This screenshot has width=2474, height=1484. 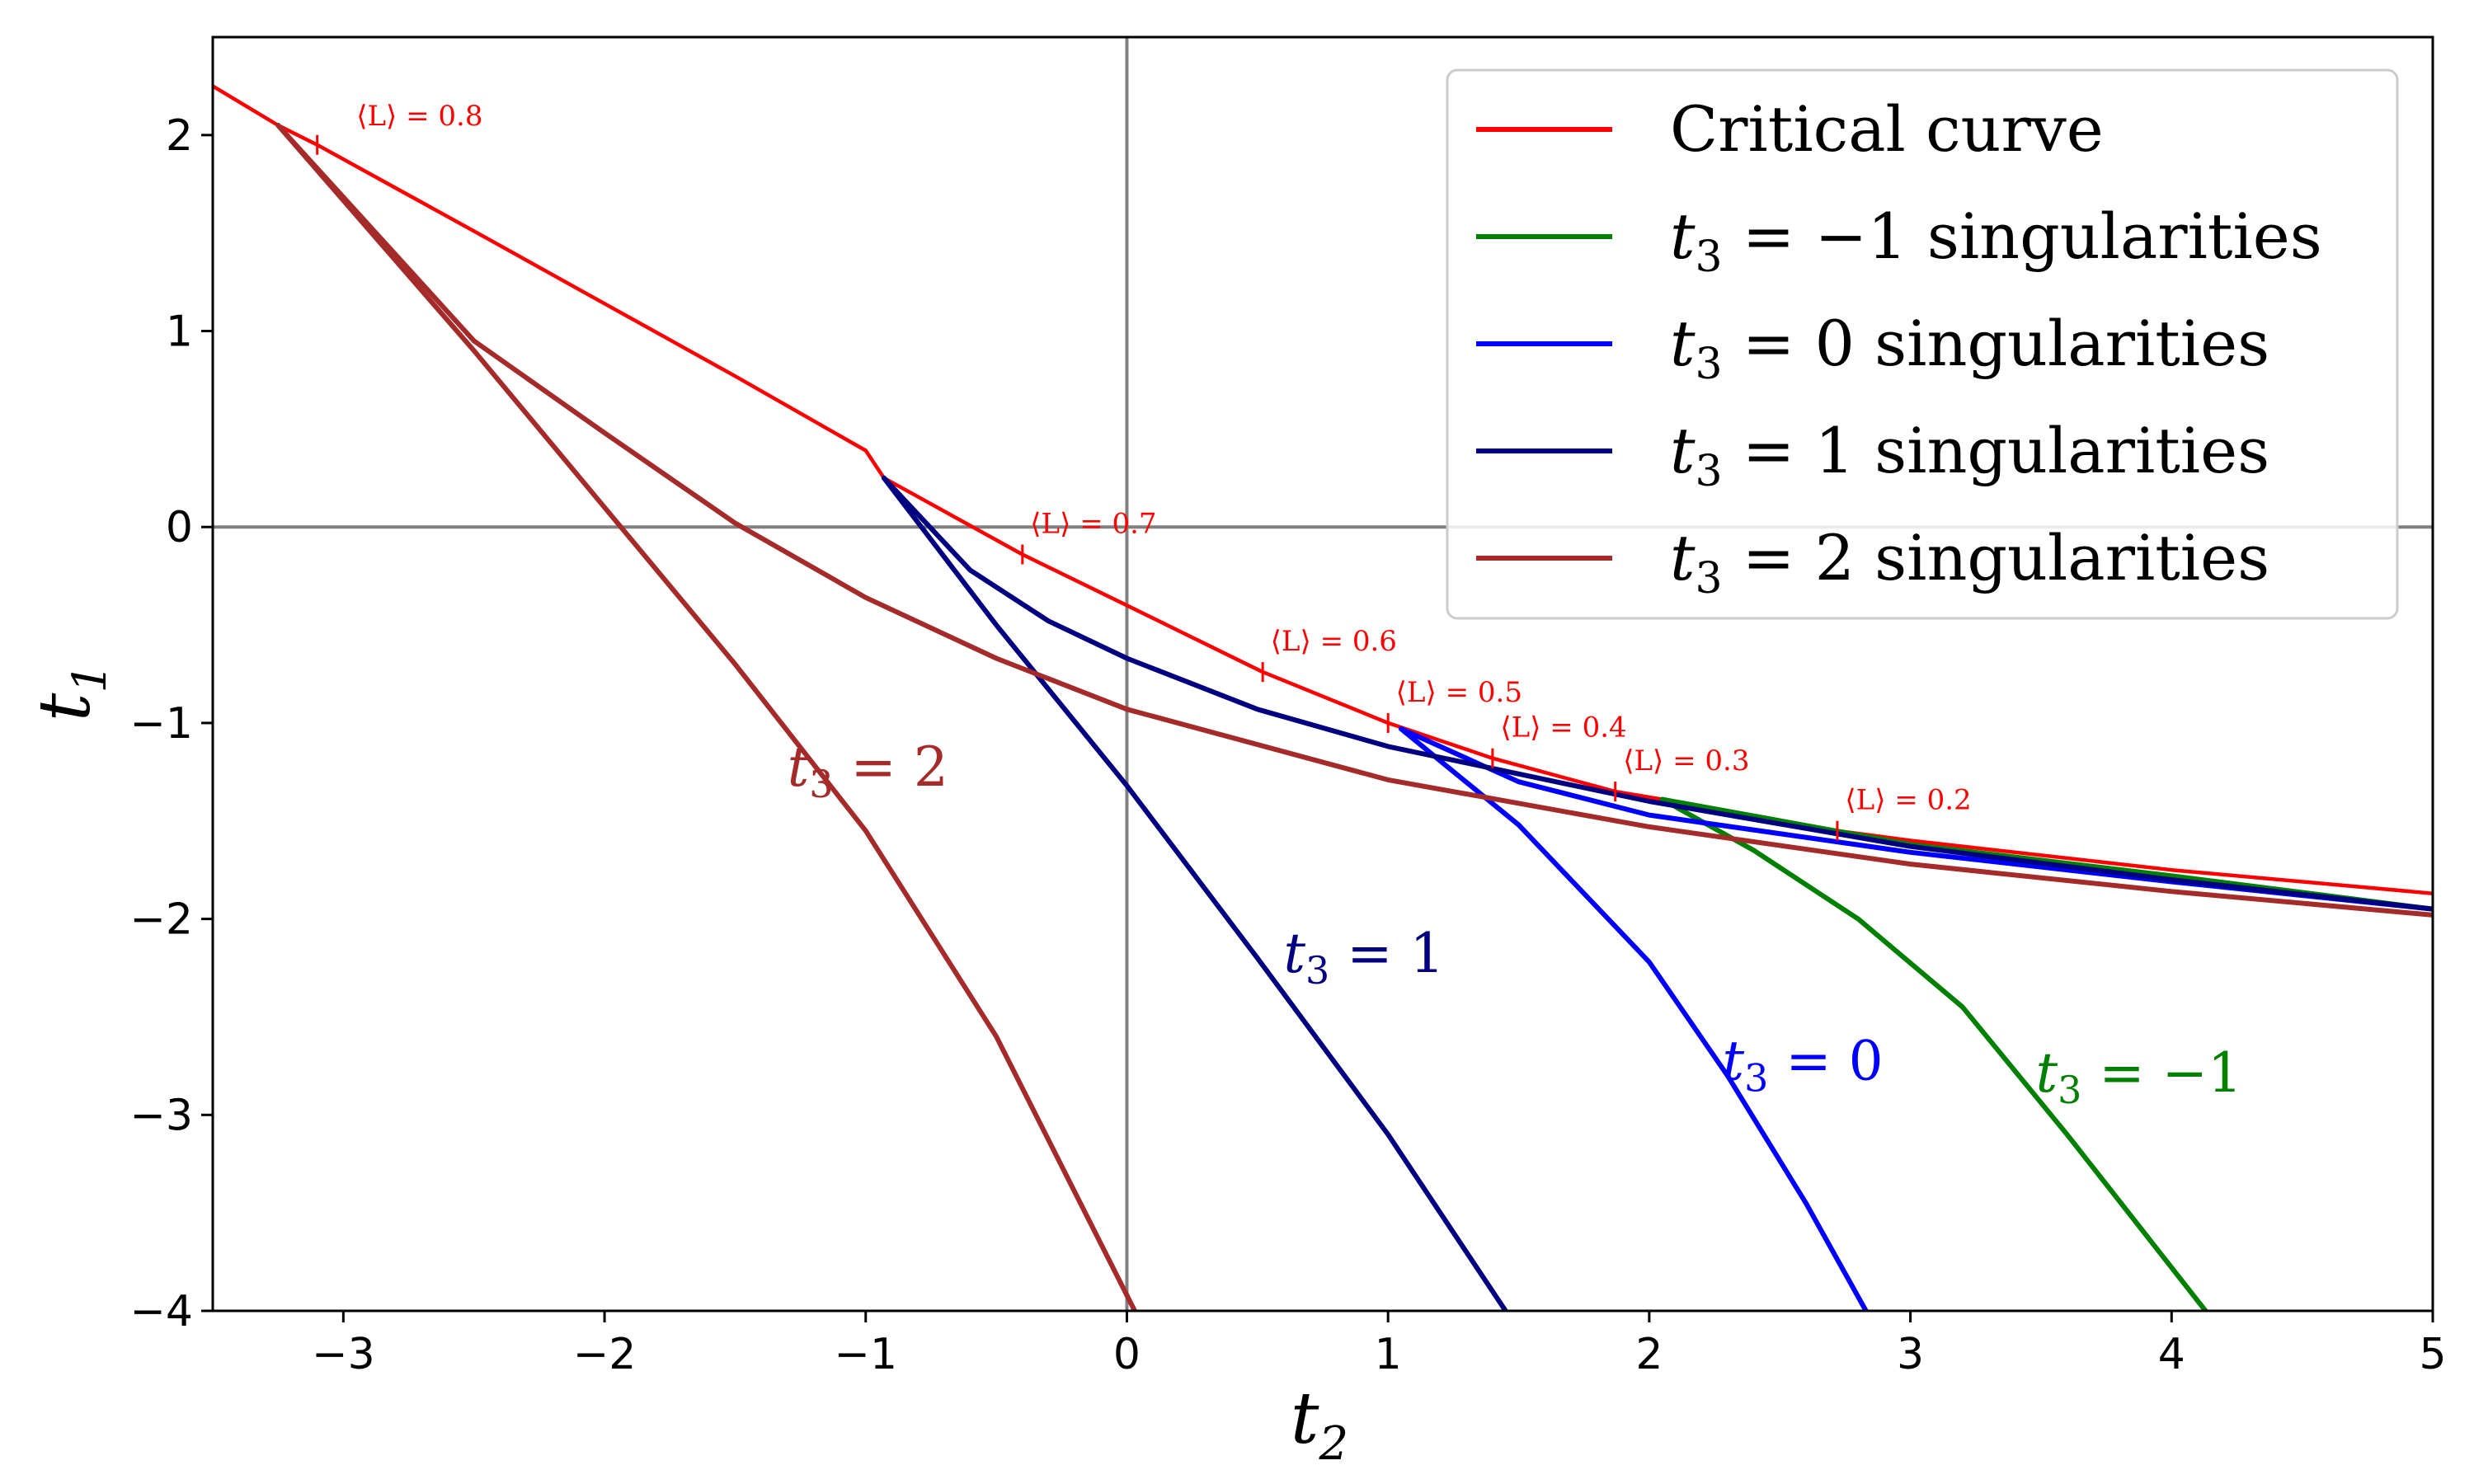 What do you see at coordinates (1334, 641) in the screenshot?
I see `marker-label-2: ⟨L⟩ = 0.6` at bounding box center [1334, 641].